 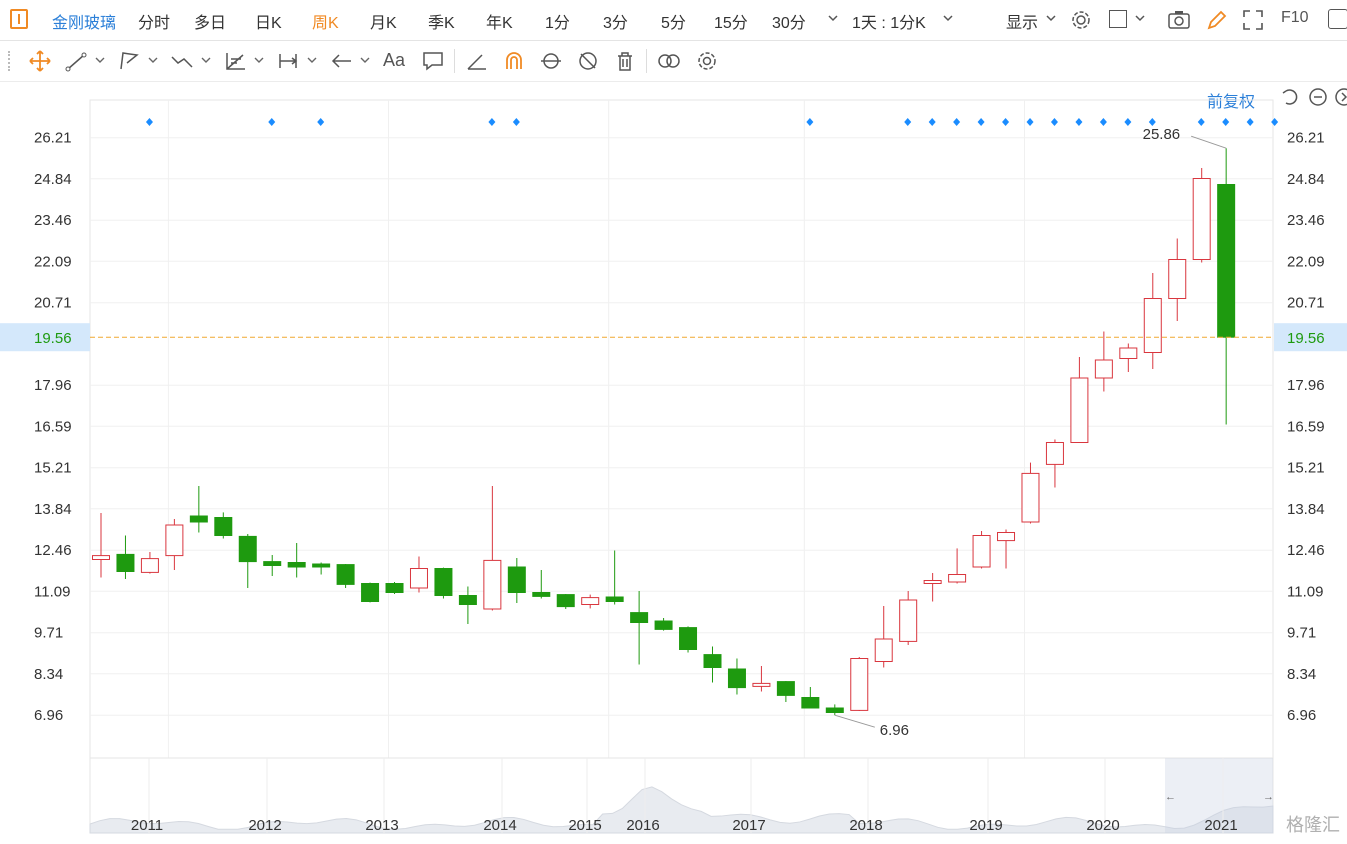 I want to click on stock-name: 金刚玻璃, so click(x=84, y=23).